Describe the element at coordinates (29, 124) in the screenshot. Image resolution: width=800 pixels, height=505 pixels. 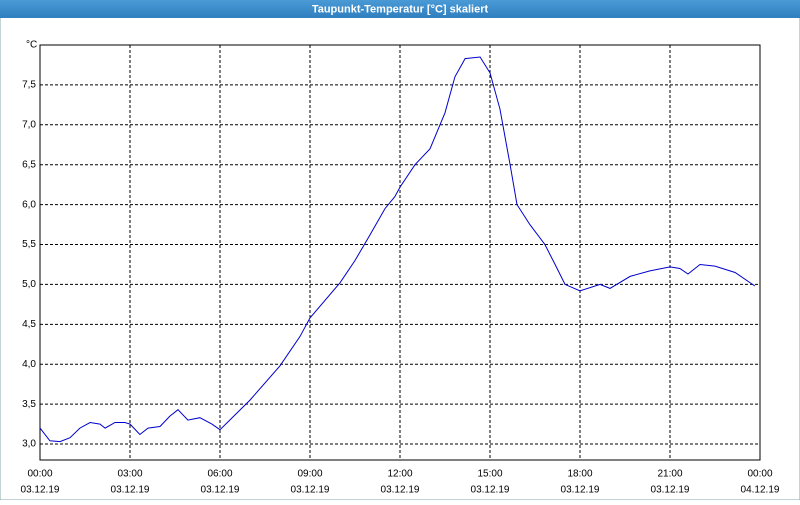
I see `y-tick-label: 7,0` at that location.